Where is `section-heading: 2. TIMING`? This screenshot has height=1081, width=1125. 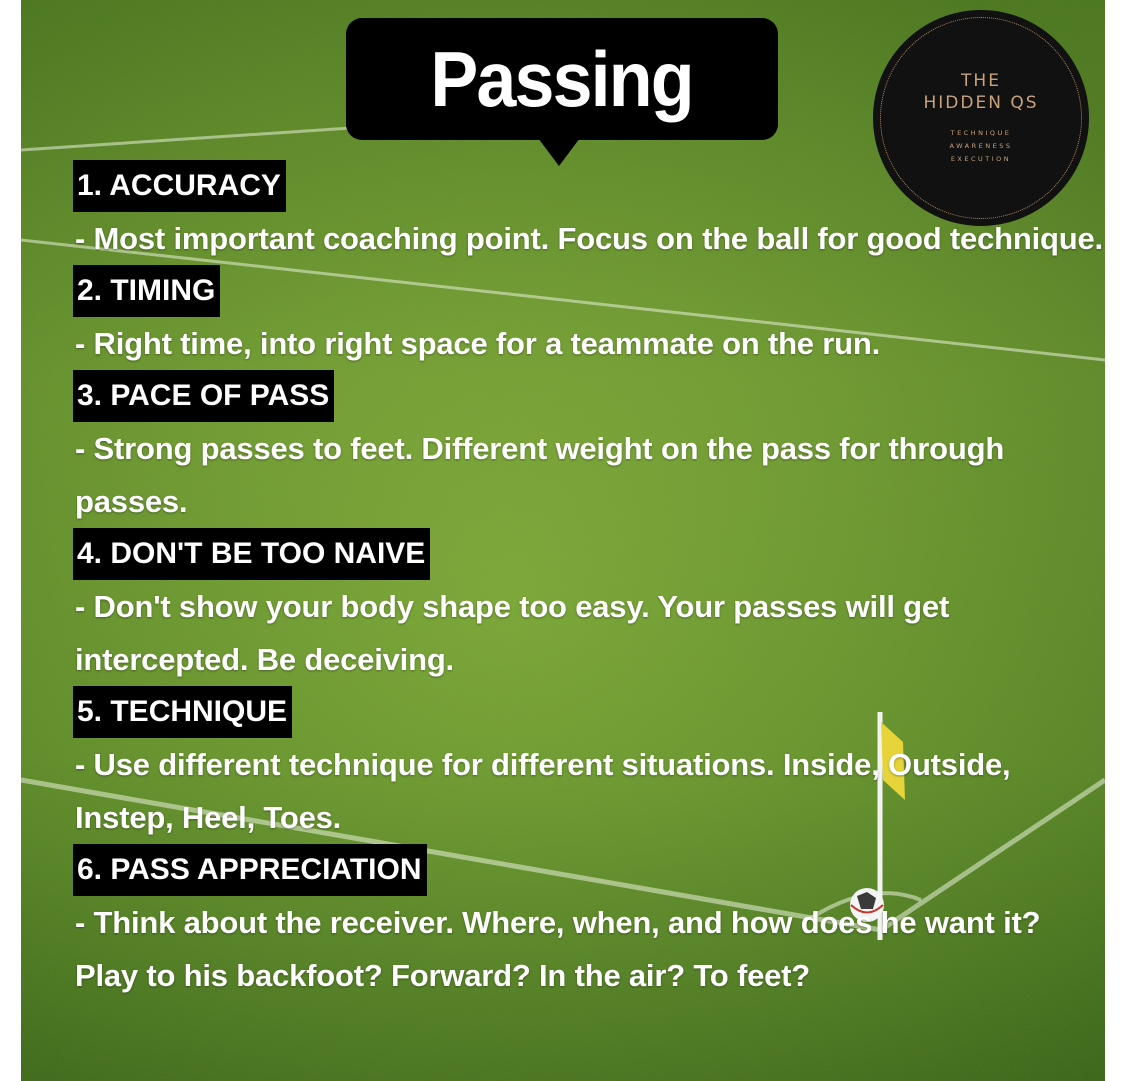 section-heading: 2. TIMING is located at coordinates (147, 291).